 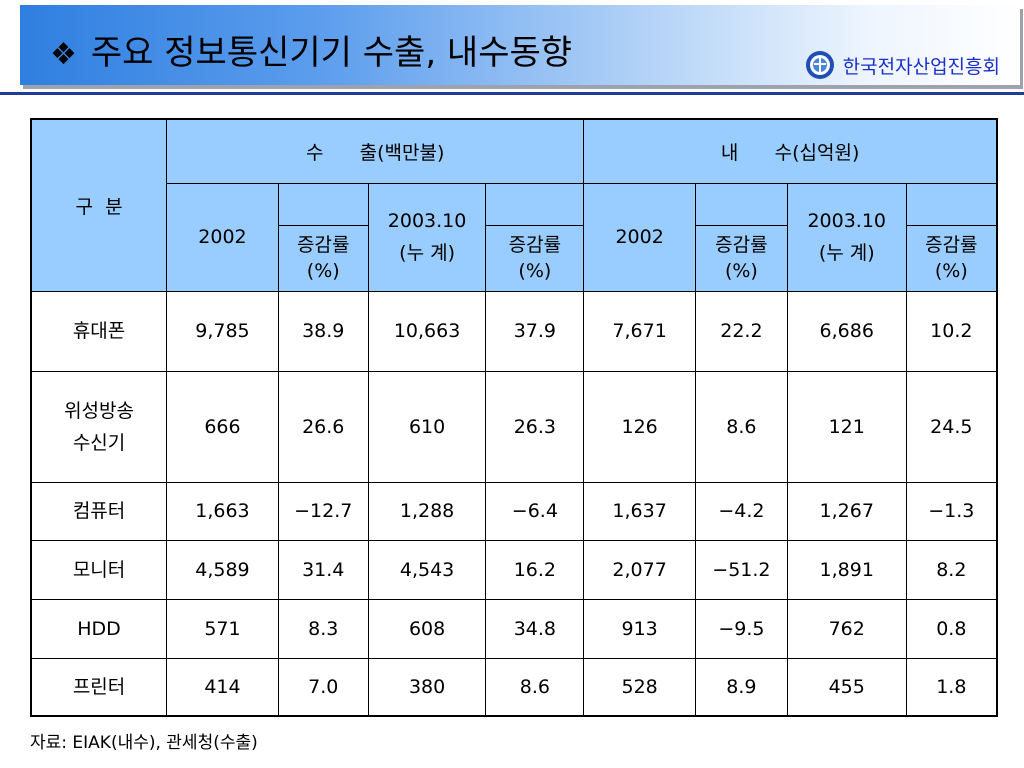 I want to click on export-2002-header: 2002, so click(x=222, y=237).